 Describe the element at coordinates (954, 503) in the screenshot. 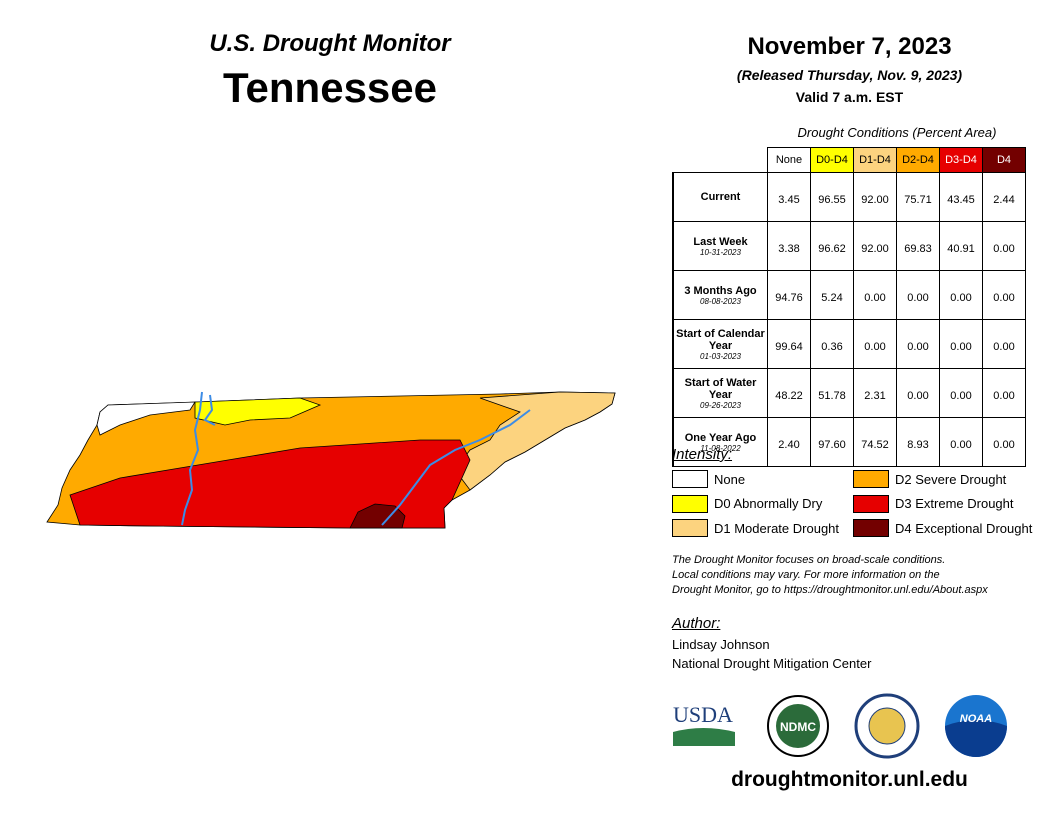

I see `legend-label: D3 Extreme Drought` at that location.